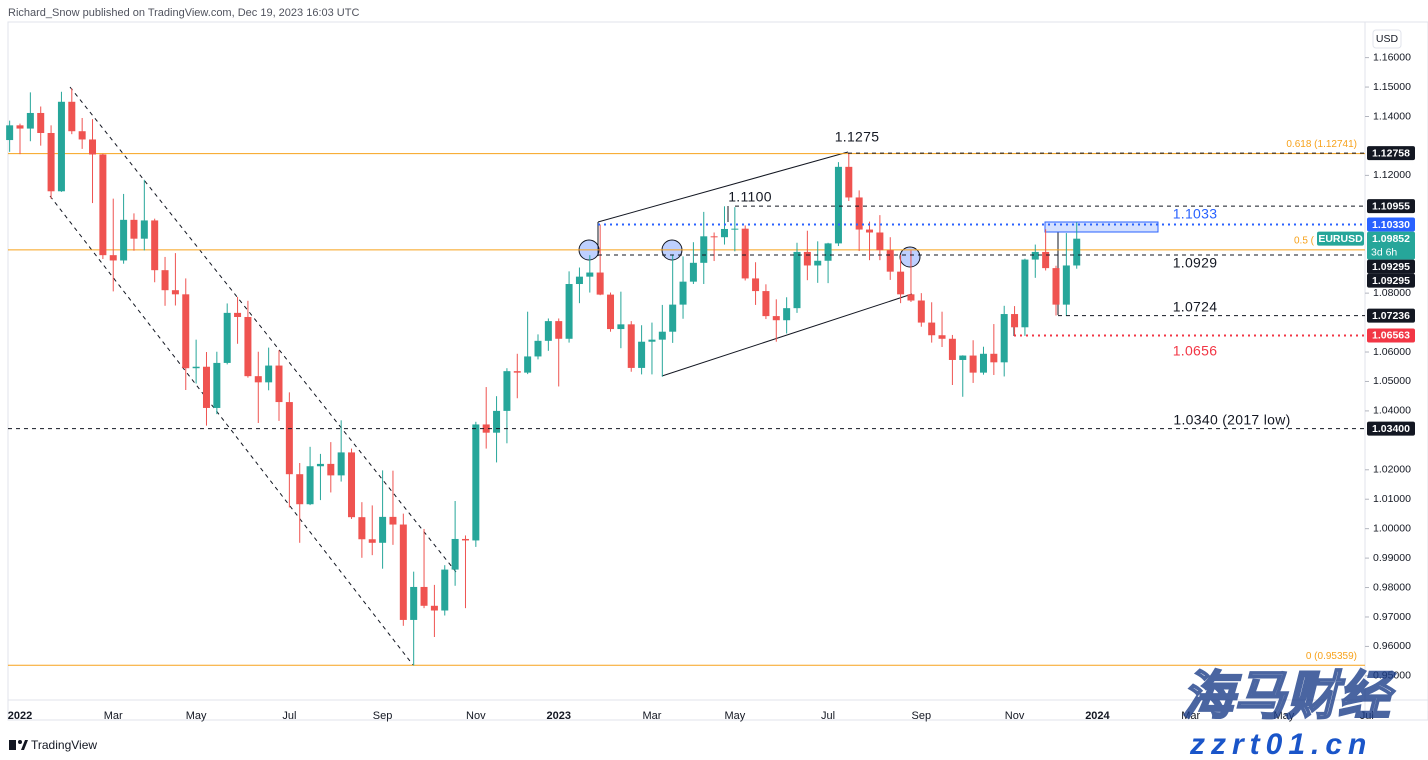  Describe the element at coordinates (1097, 716) in the screenshot. I see `x-tick-label: 2024` at that location.